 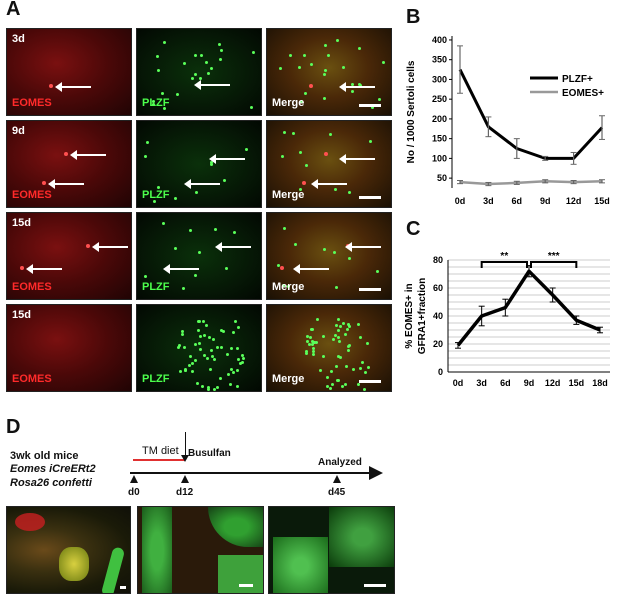 What do you see at coordinates (21, 223) in the screenshot?
I see `day-label: 15d` at bounding box center [21, 223].